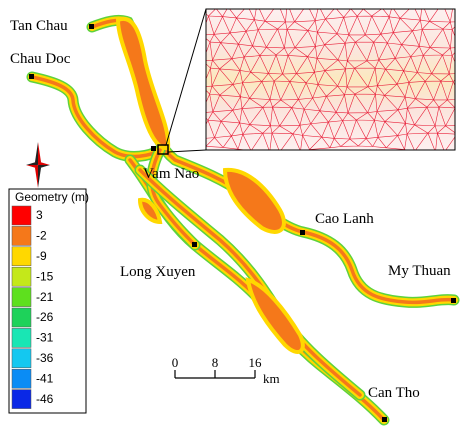 This screenshot has width=463, height=426. Describe the element at coordinates (344, 219) in the screenshot. I see `place-label: Cao Lanh` at that location.